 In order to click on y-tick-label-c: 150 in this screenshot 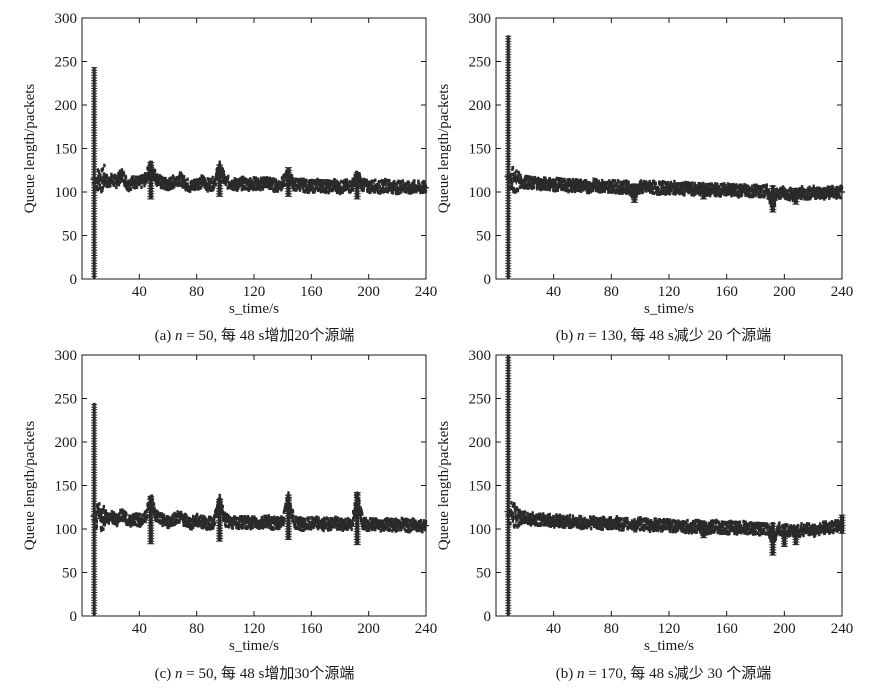, I will do `click(66, 487)`.